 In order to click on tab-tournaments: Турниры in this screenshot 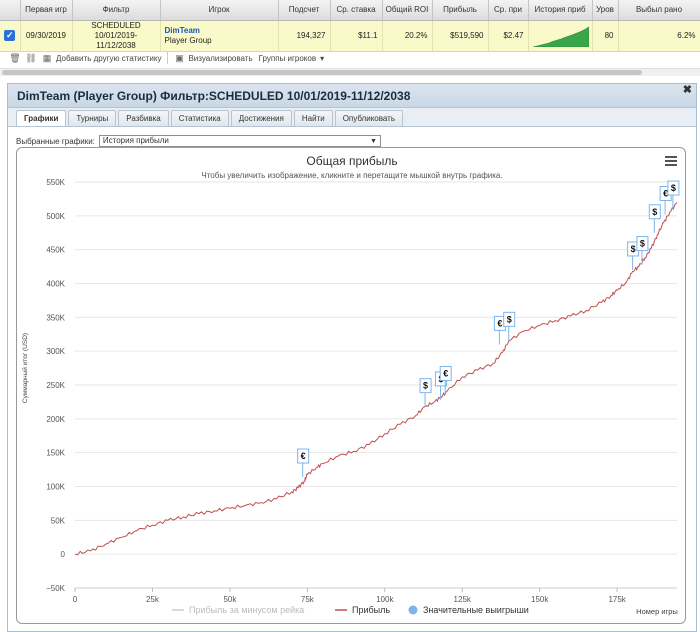, I will do `click(92, 118)`.